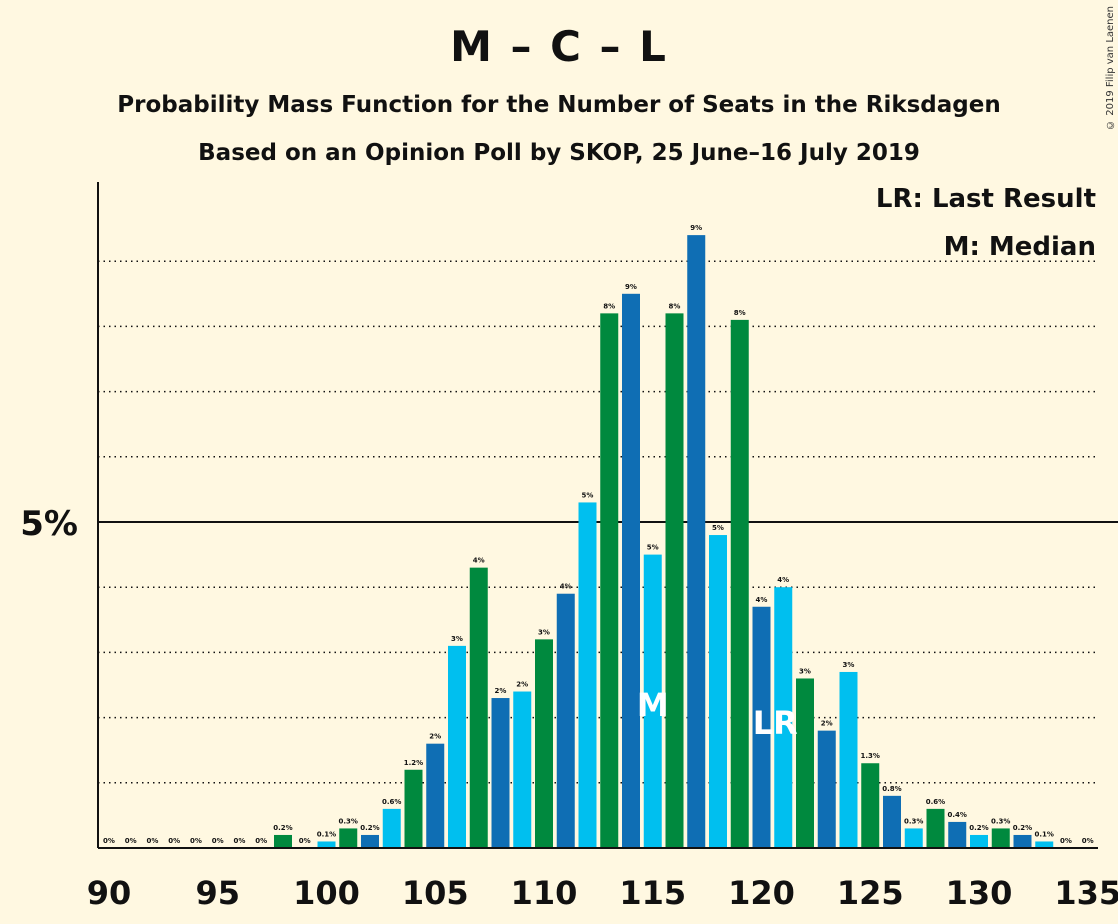  What do you see at coordinates (653, 548) in the screenshot?
I see `bar-label-115: 5%` at bounding box center [653, 548].